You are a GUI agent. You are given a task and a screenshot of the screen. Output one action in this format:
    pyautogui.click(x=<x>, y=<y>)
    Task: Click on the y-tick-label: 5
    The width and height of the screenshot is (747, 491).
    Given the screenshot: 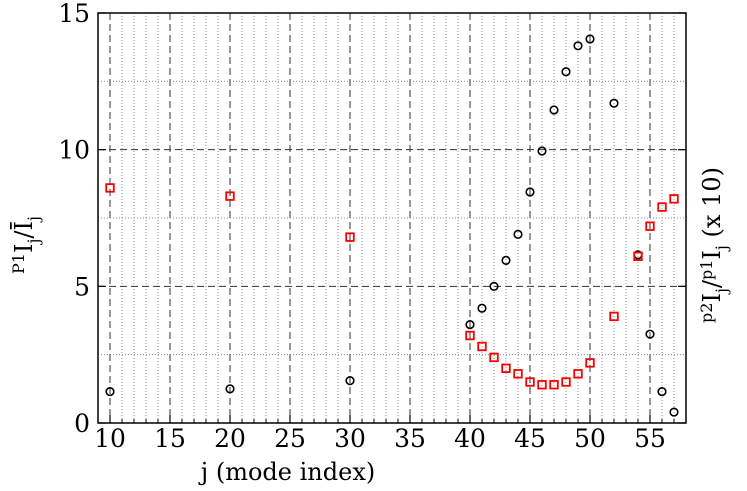 What is the action you would take?
    pyautogui.click(x=82, y=286)
    